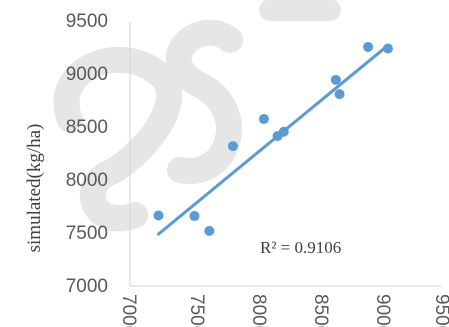  I want to click on y-tick-label: 7500, so click(87, 233).